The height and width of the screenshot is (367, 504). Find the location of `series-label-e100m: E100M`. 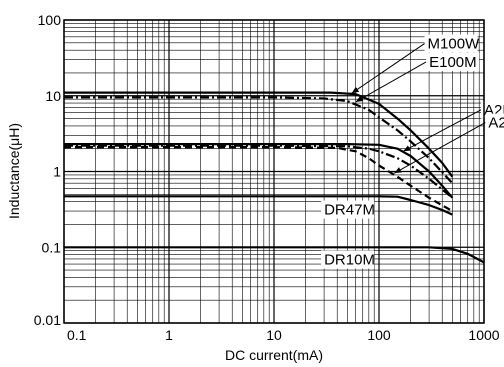

series-label-e100m: E100M is located at coordinates (453, 62).